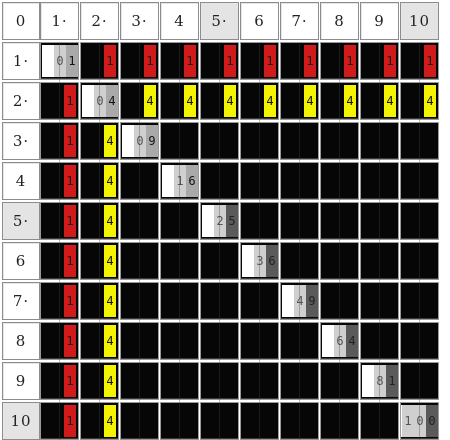  What do you see at coordinates (21, 341) in the screenshot?
I see `row-header-8: 8` at bounding box center [21, 341].